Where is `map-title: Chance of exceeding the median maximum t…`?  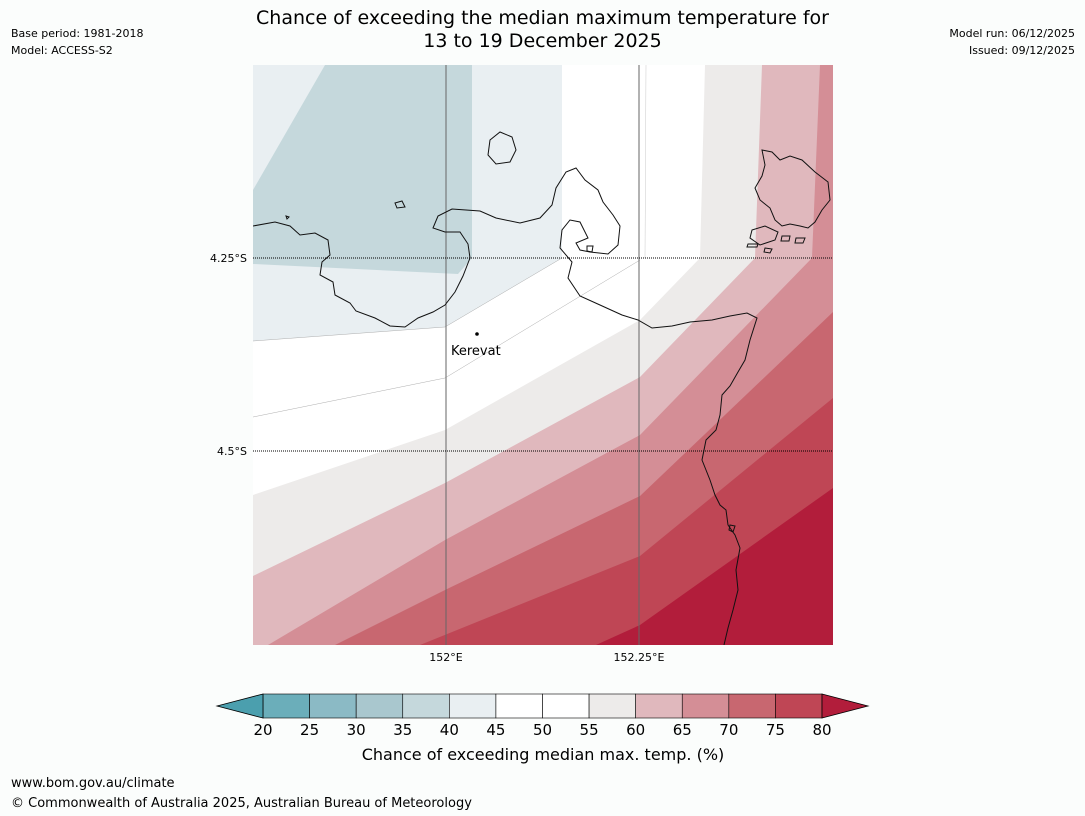
map-title: Chance of exceeding the median maximum t… is located at coordinates (542, 30).